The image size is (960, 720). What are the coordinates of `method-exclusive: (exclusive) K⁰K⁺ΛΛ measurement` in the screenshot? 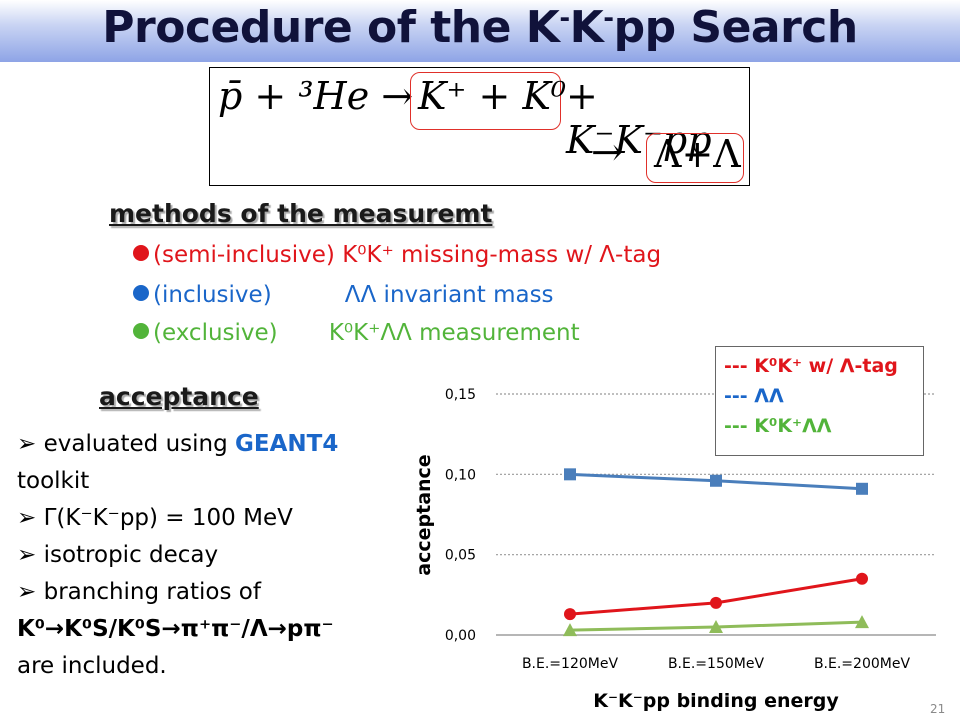 It's located at (356, 333).